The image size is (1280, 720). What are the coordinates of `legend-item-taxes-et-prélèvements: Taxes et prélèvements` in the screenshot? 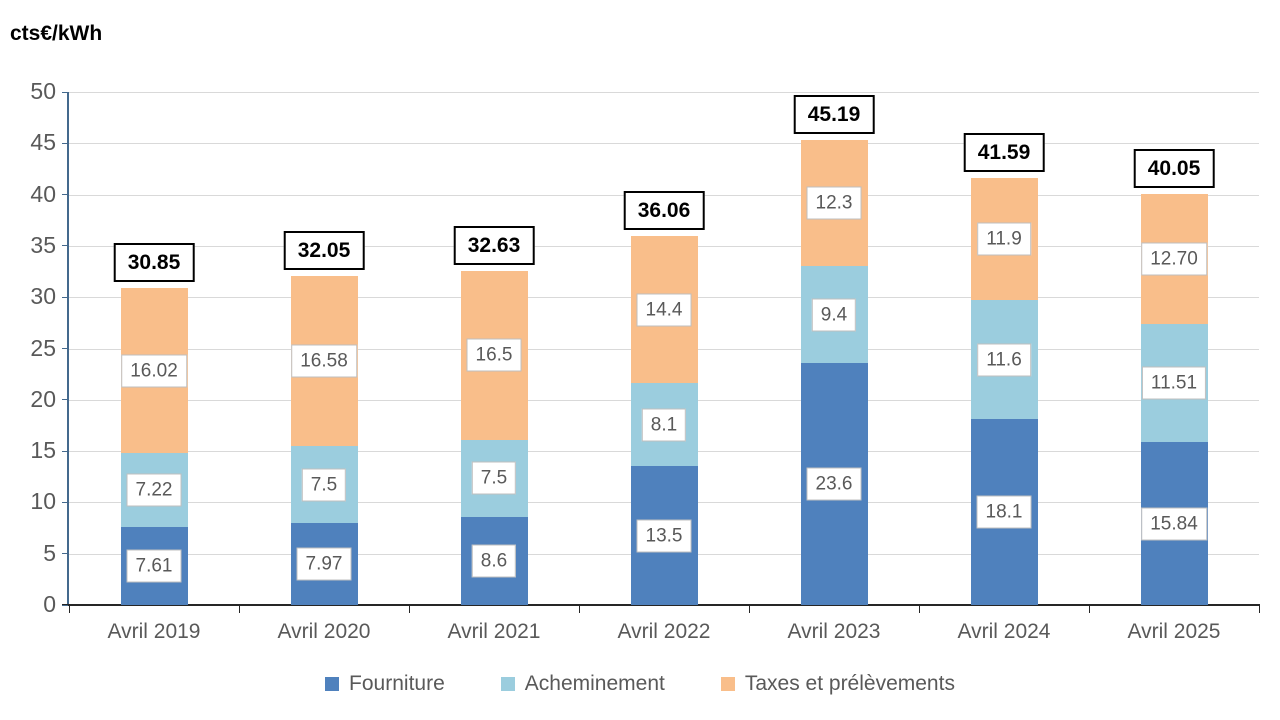 It's located at (837, 684).